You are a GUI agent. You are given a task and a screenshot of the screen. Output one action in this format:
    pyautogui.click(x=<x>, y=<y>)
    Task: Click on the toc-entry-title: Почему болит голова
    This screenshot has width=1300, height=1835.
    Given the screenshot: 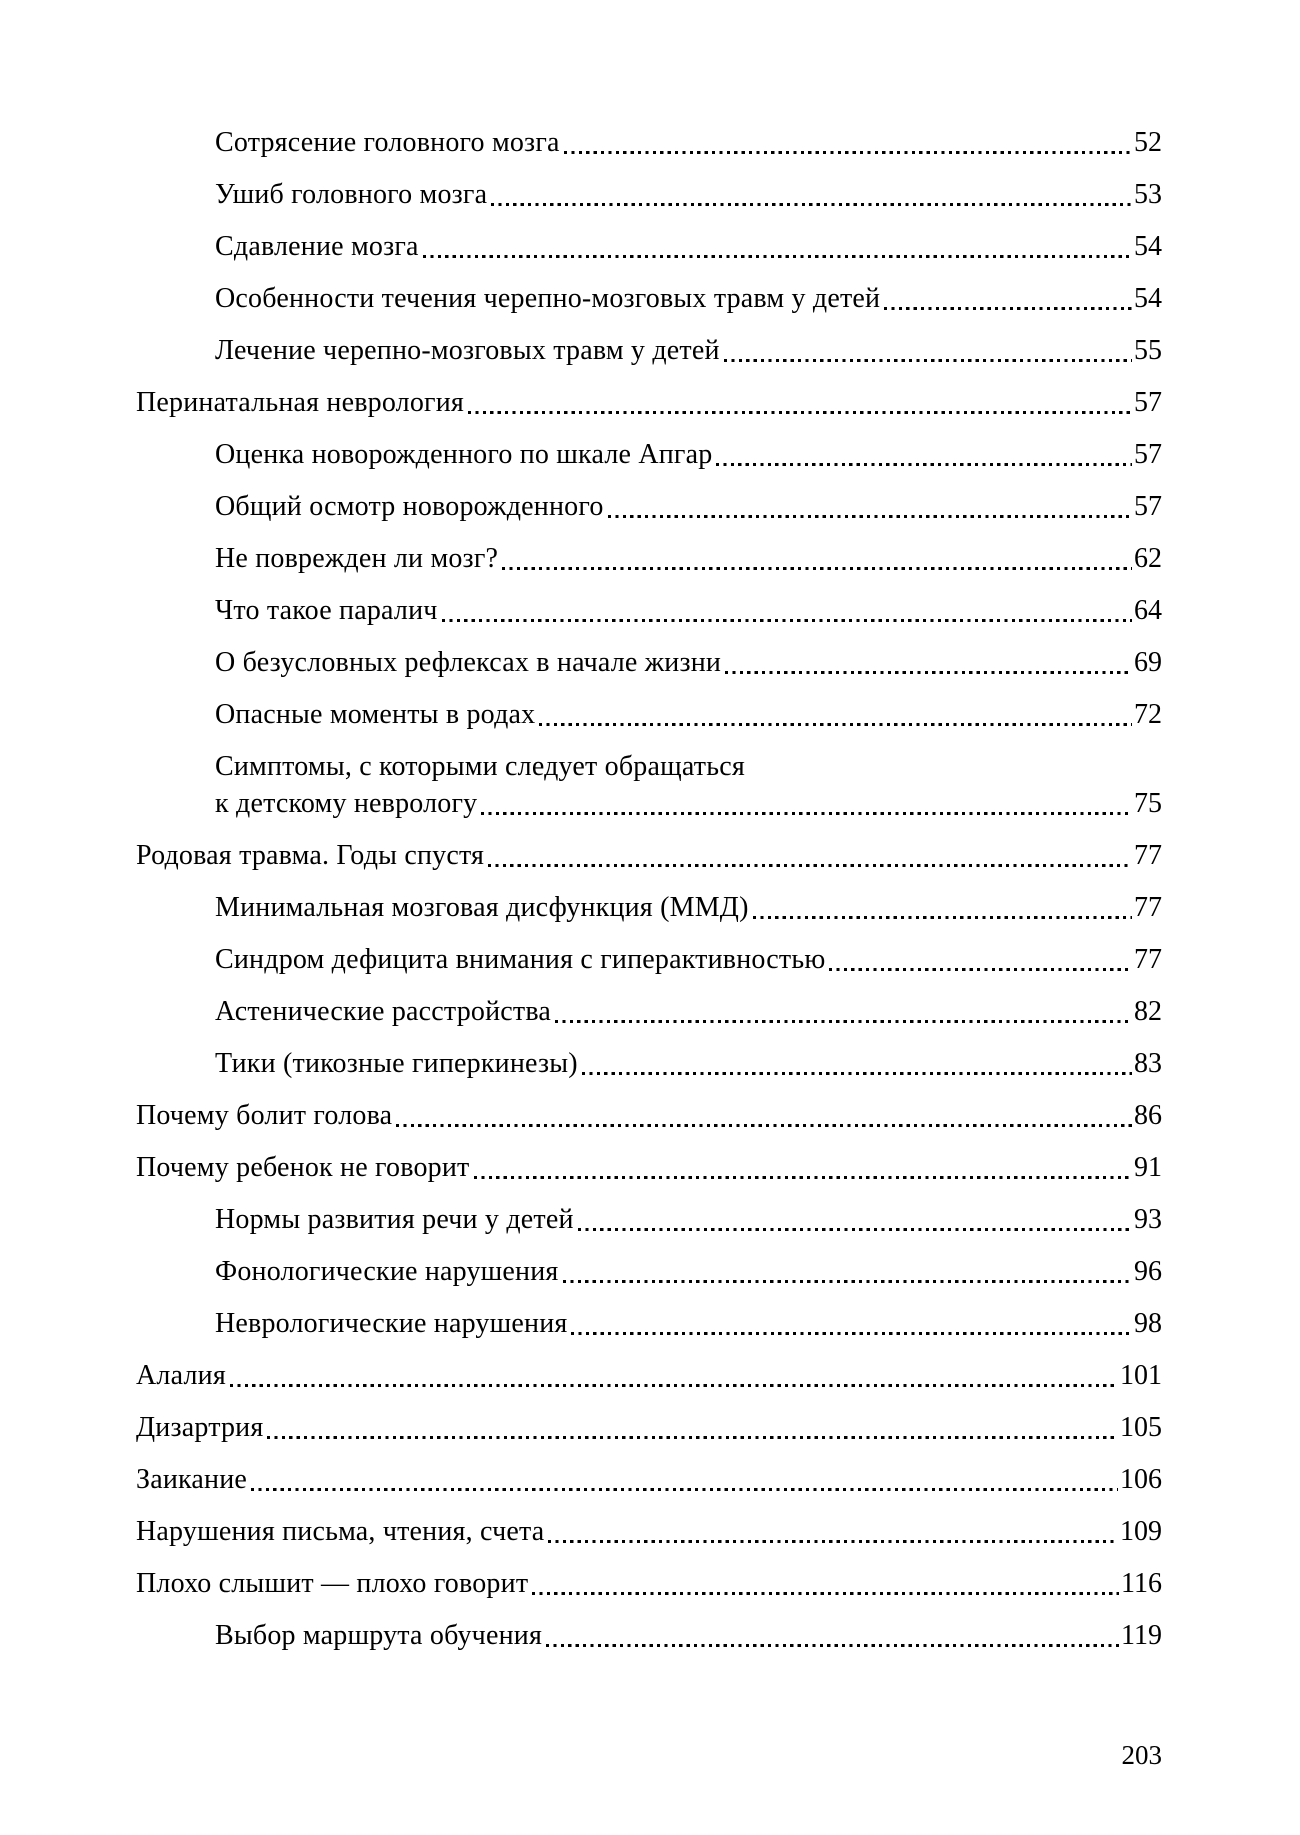 What is the action you would take?
    pyautogui.click(x=264, y=1115)
    